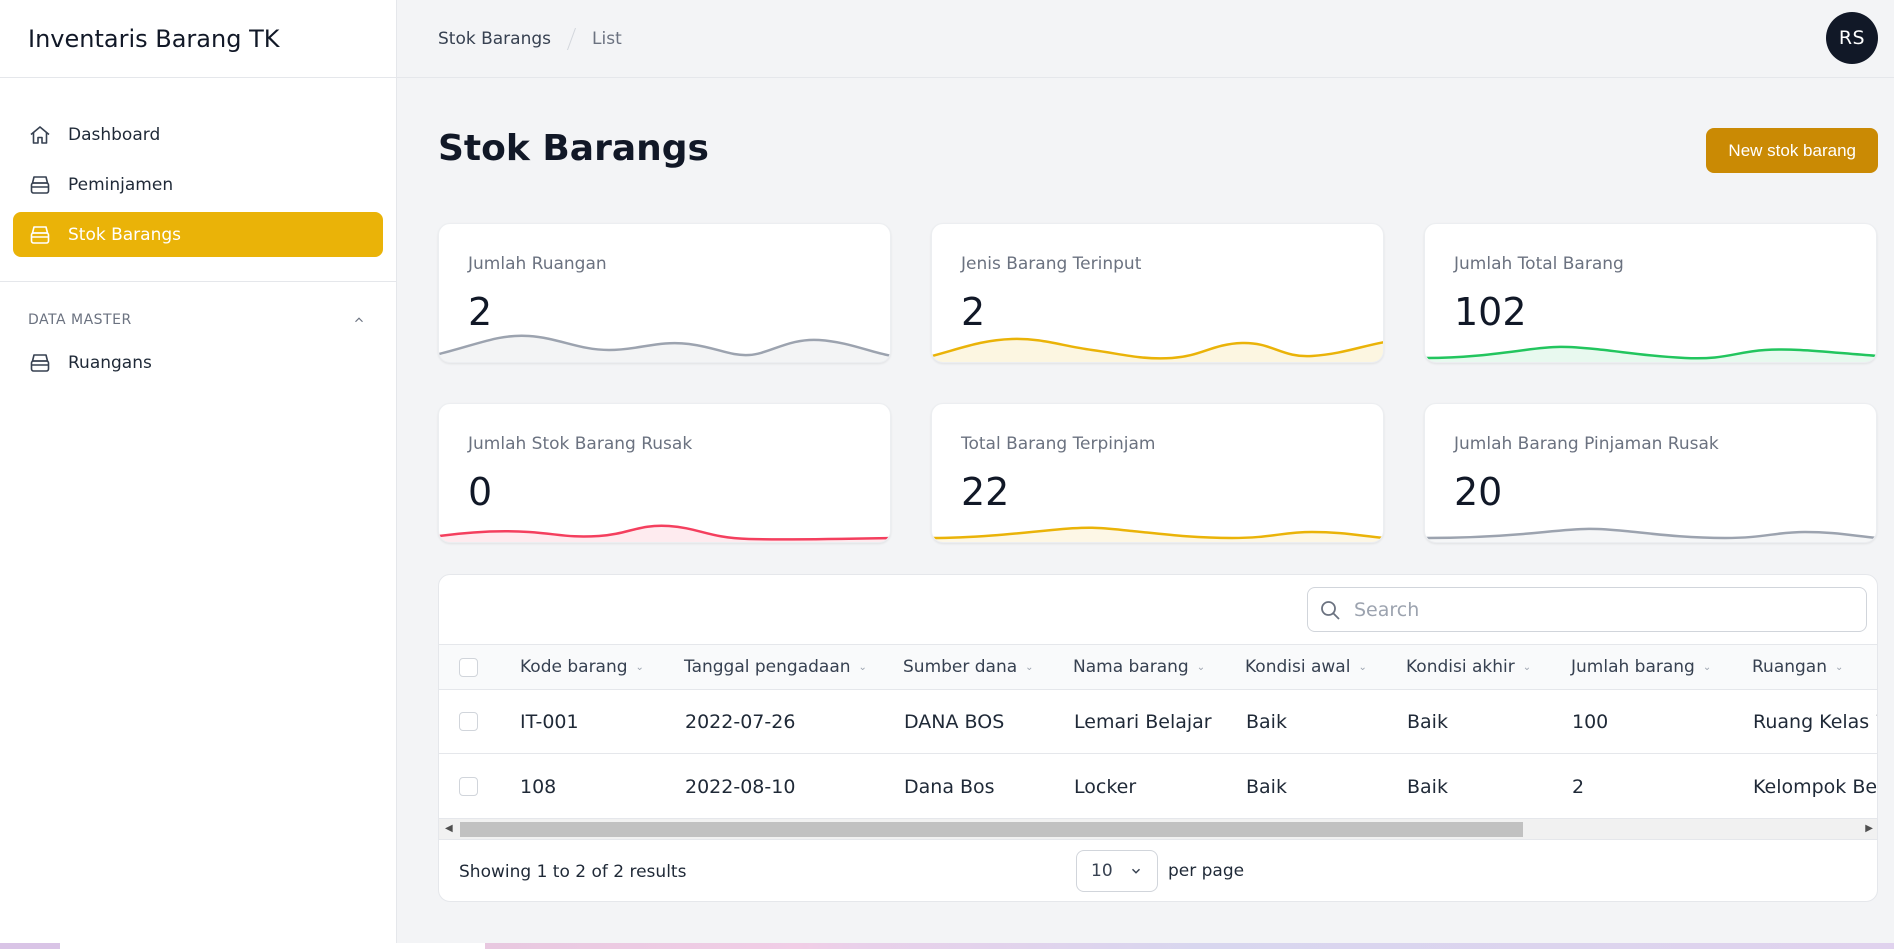  I want to click on search-box, so click(1587, 609).